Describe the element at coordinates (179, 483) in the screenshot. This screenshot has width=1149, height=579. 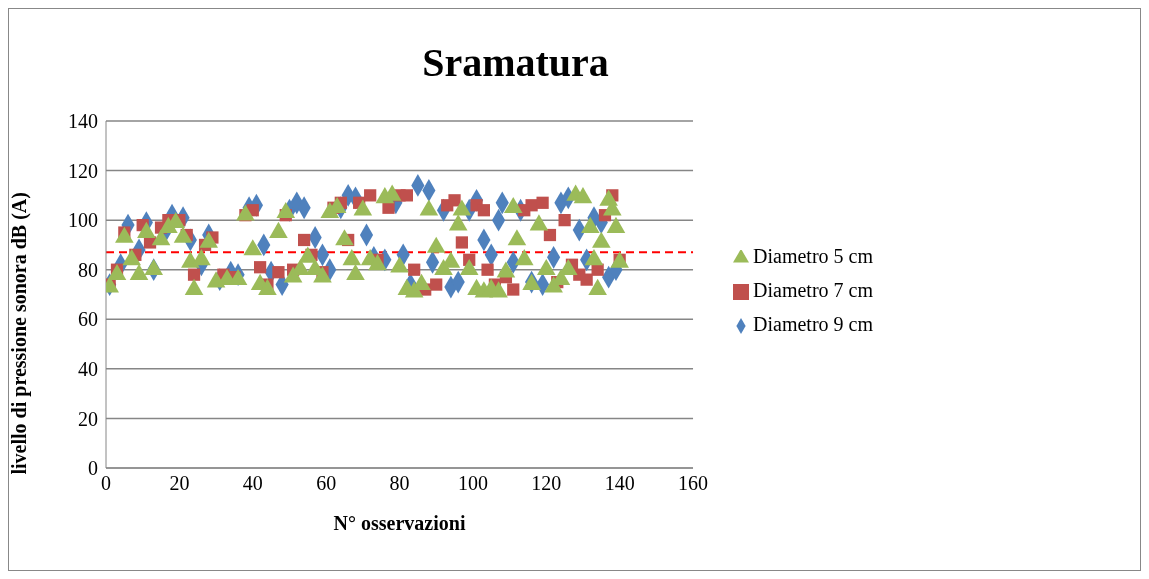
I see `x-tick-label: 20` at that location.